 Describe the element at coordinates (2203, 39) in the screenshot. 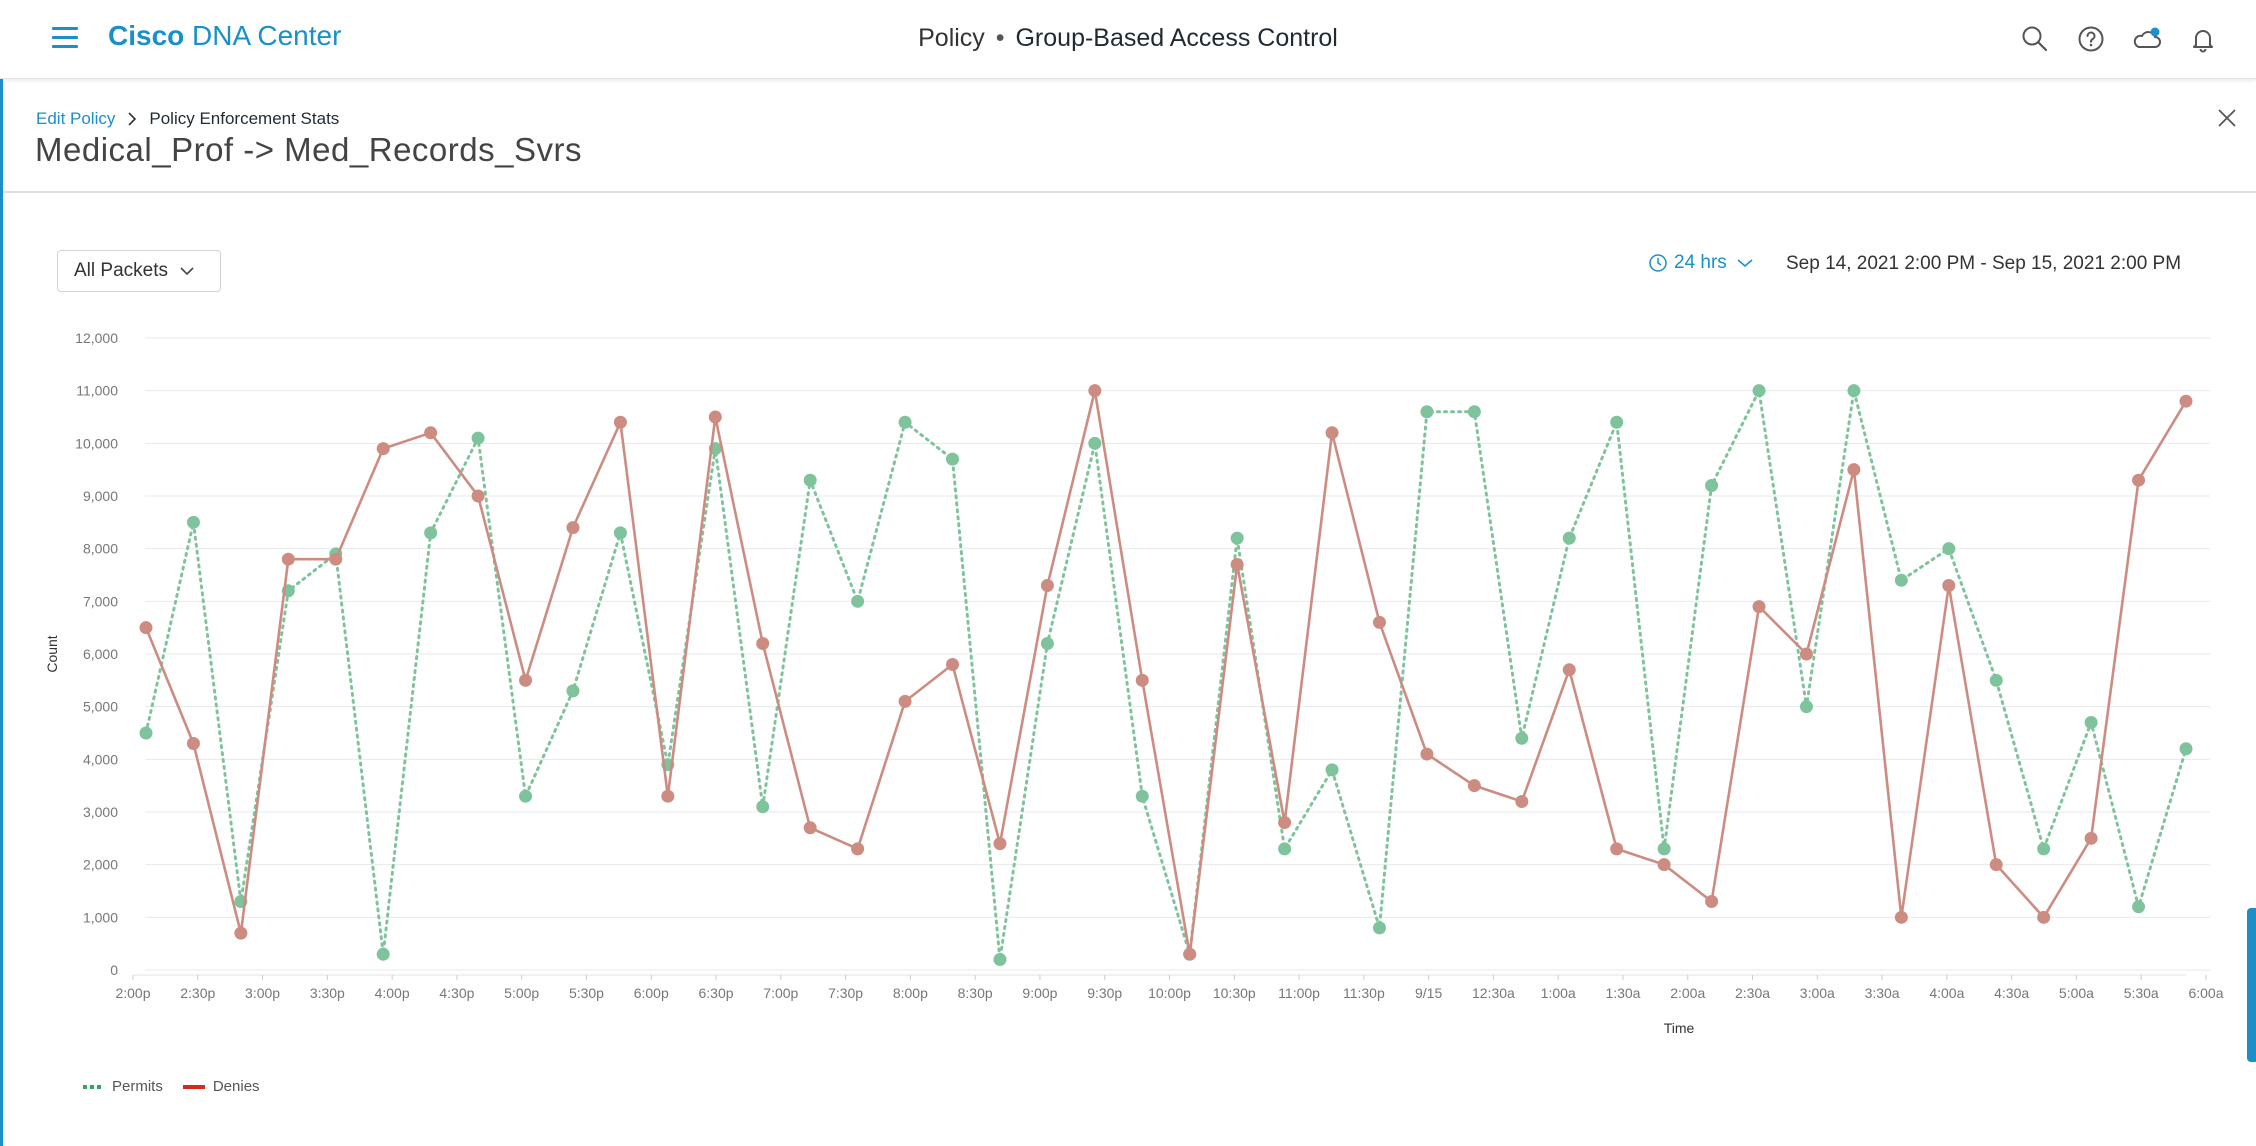

I see `bell-icon` at that location.